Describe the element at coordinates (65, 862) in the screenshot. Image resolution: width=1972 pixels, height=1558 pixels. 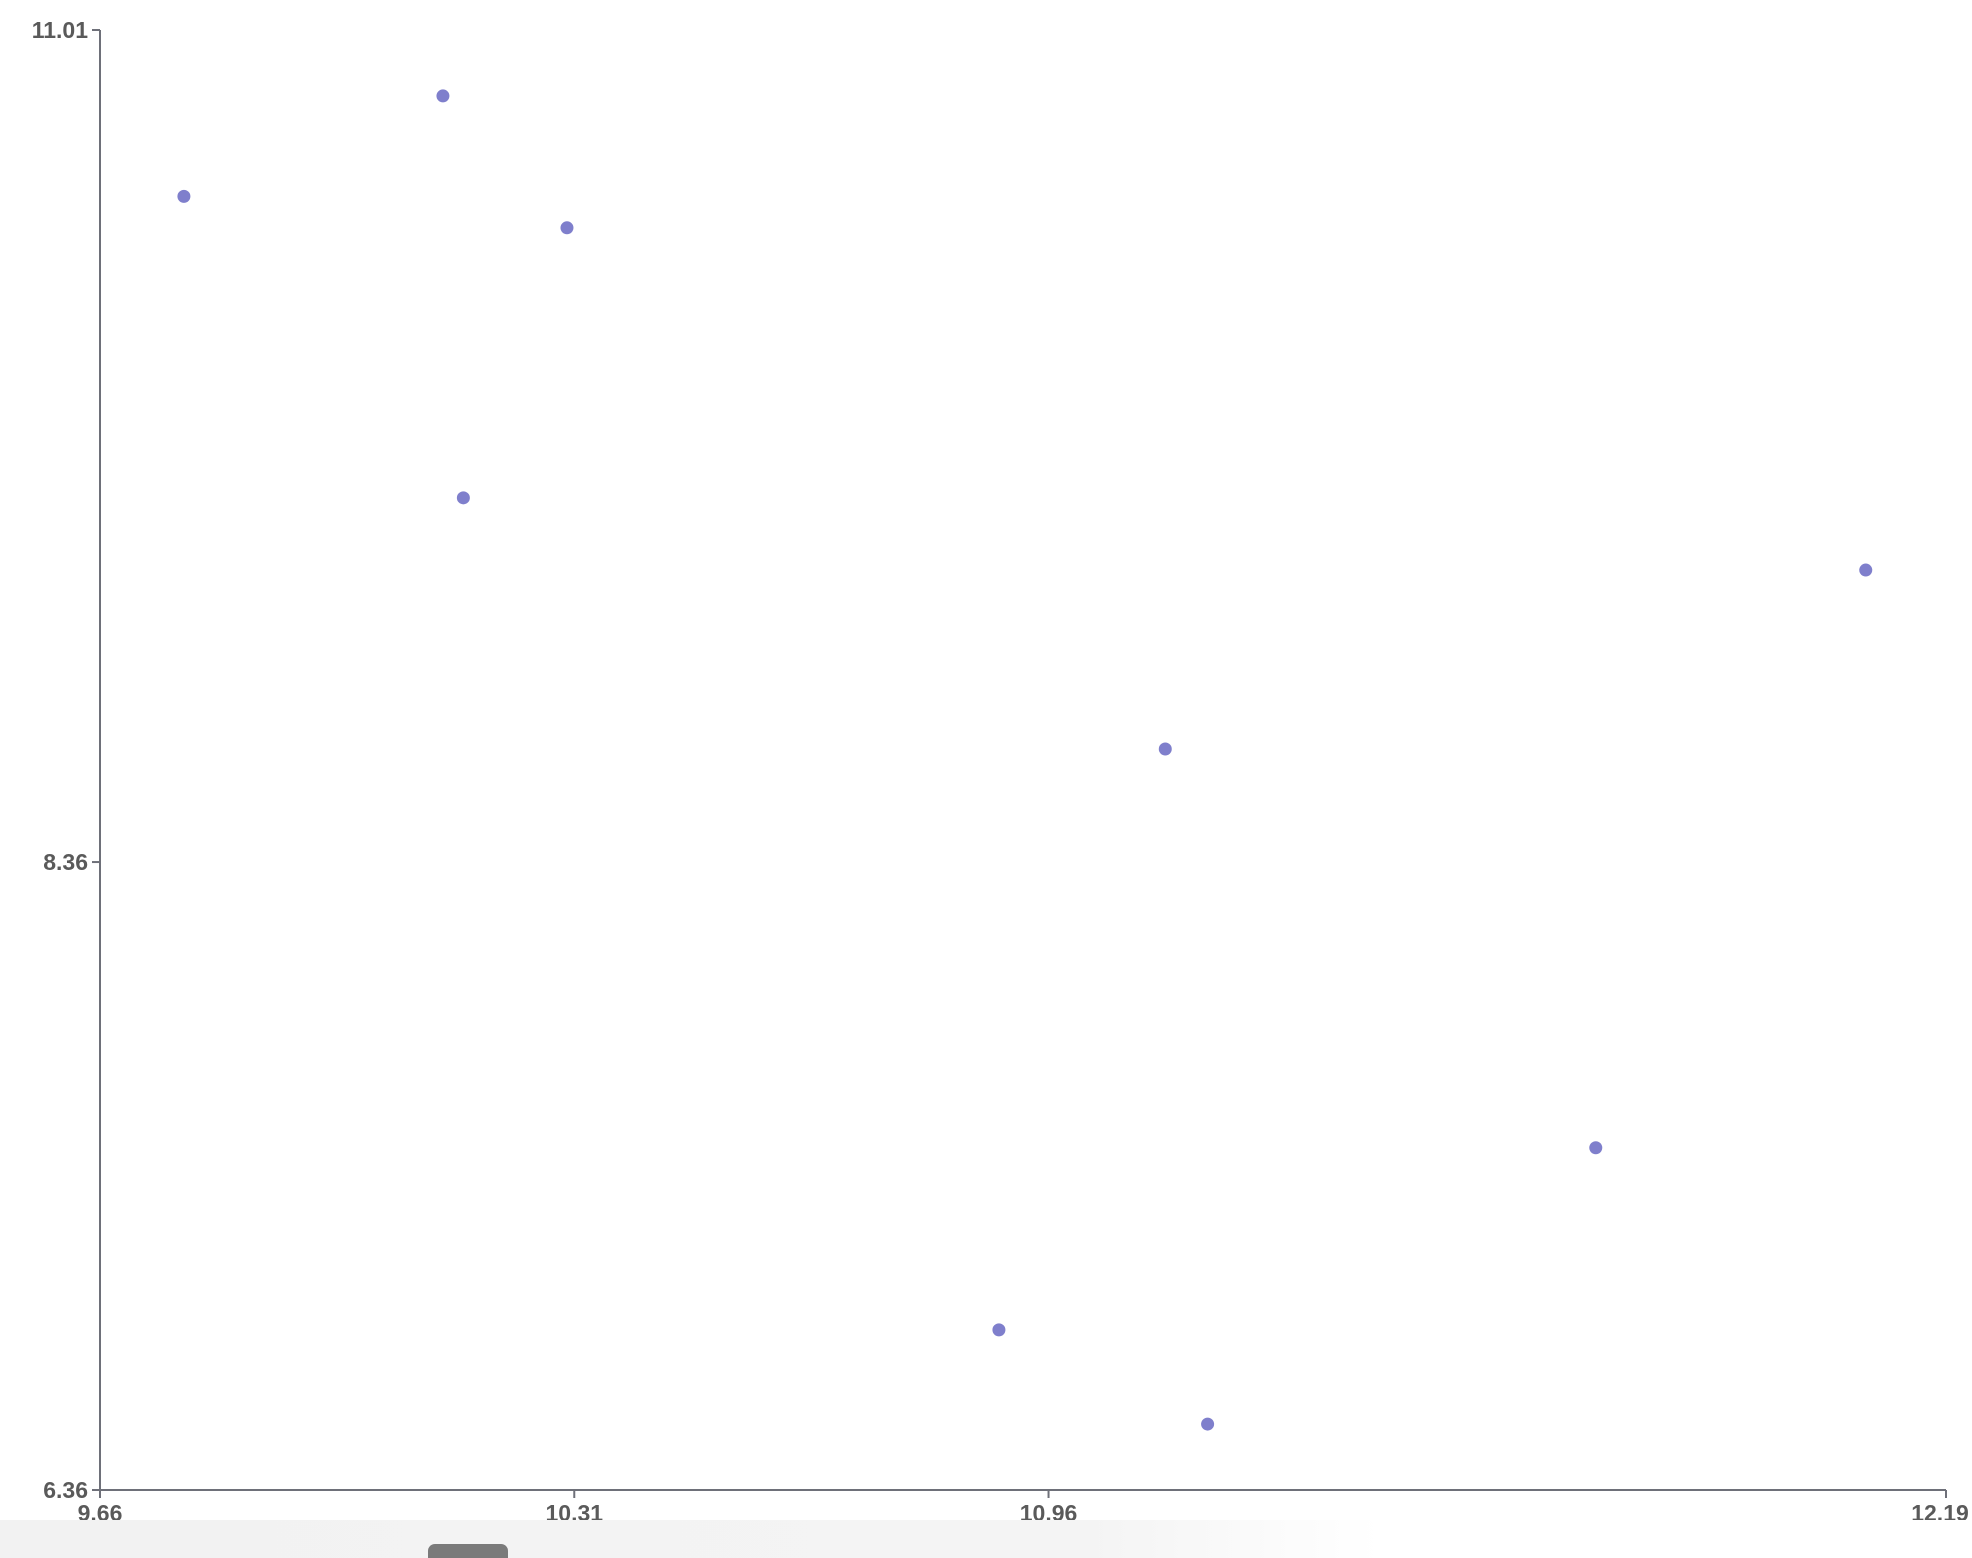
I see `y-tick-label: 8.36` at that location.